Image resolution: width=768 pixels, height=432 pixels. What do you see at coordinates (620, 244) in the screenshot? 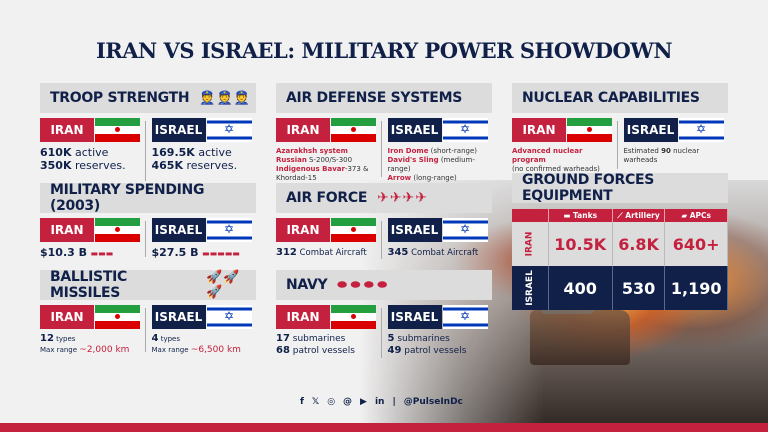
I see `table-row: IRAN 10.5K 6.8K 640+` at bounding box center [620, 244].